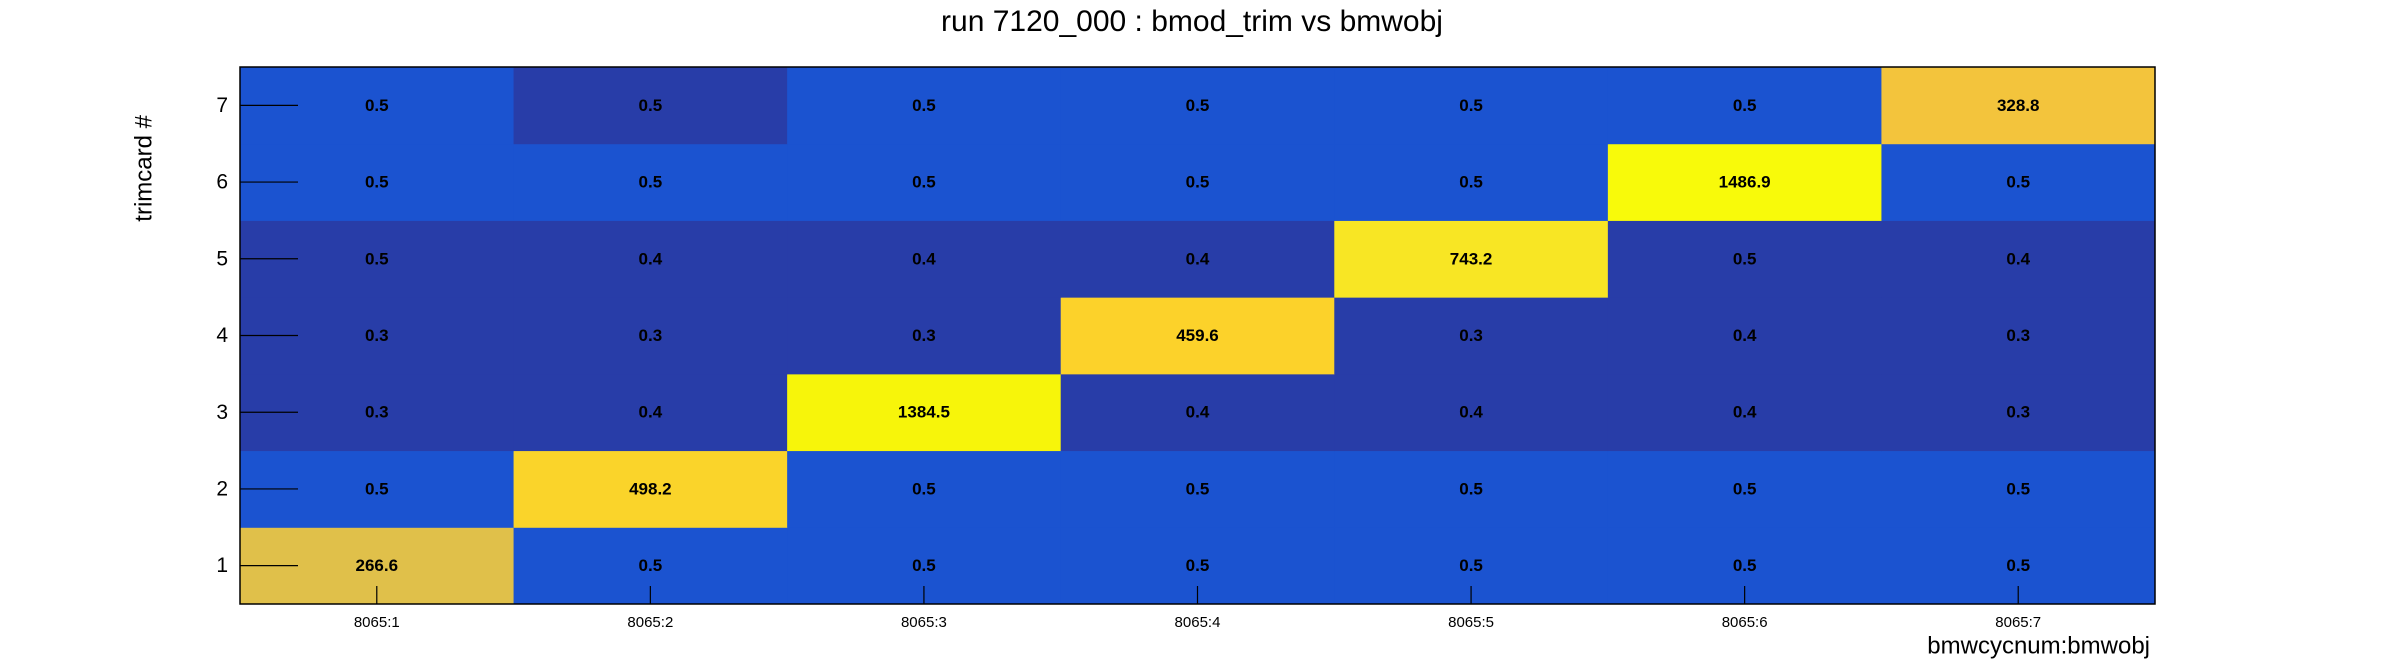 This screenshot has width=2396, height=672. What do you see at coordinates (1745, 622) in the screenshot?
I see `x-tick-label: 8065:6` at bounding box center [1745, 622].